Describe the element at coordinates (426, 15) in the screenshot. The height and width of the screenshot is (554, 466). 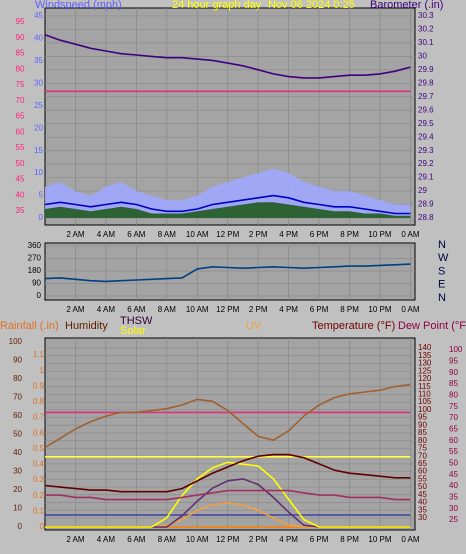
I see `y-tick-label: 30.3` at that location.